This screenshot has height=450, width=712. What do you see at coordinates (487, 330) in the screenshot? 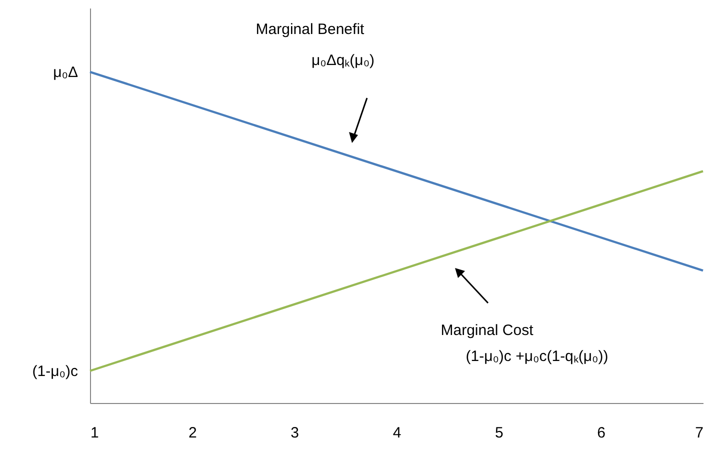
I see `annotation: Marginal Cost` at bounding box center [487, 330].